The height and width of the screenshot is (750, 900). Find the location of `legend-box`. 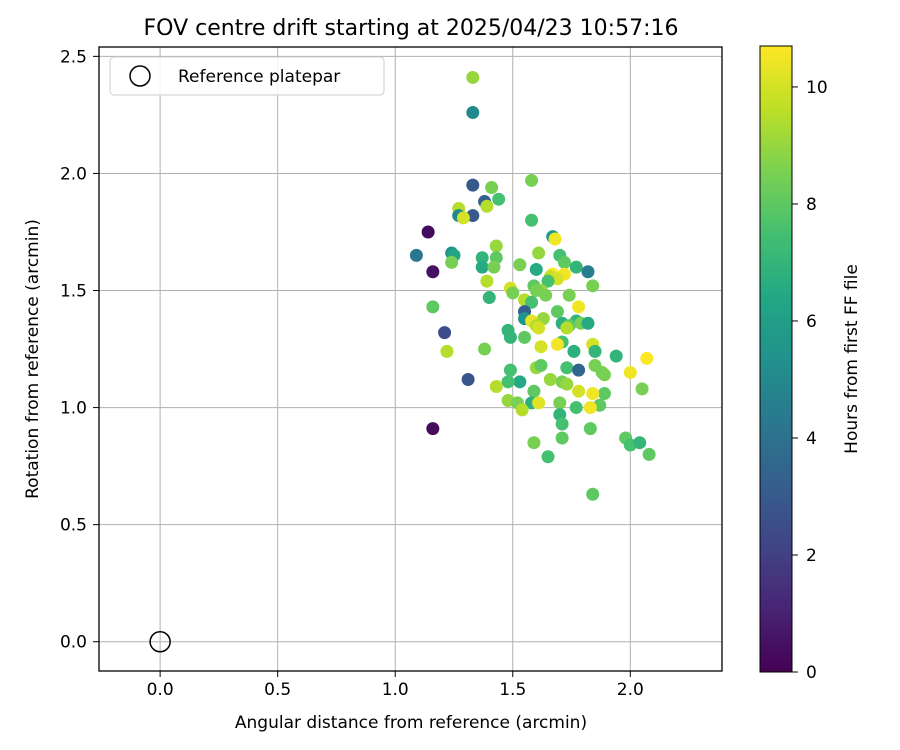

legend-box is located at coordinates (247, 76).